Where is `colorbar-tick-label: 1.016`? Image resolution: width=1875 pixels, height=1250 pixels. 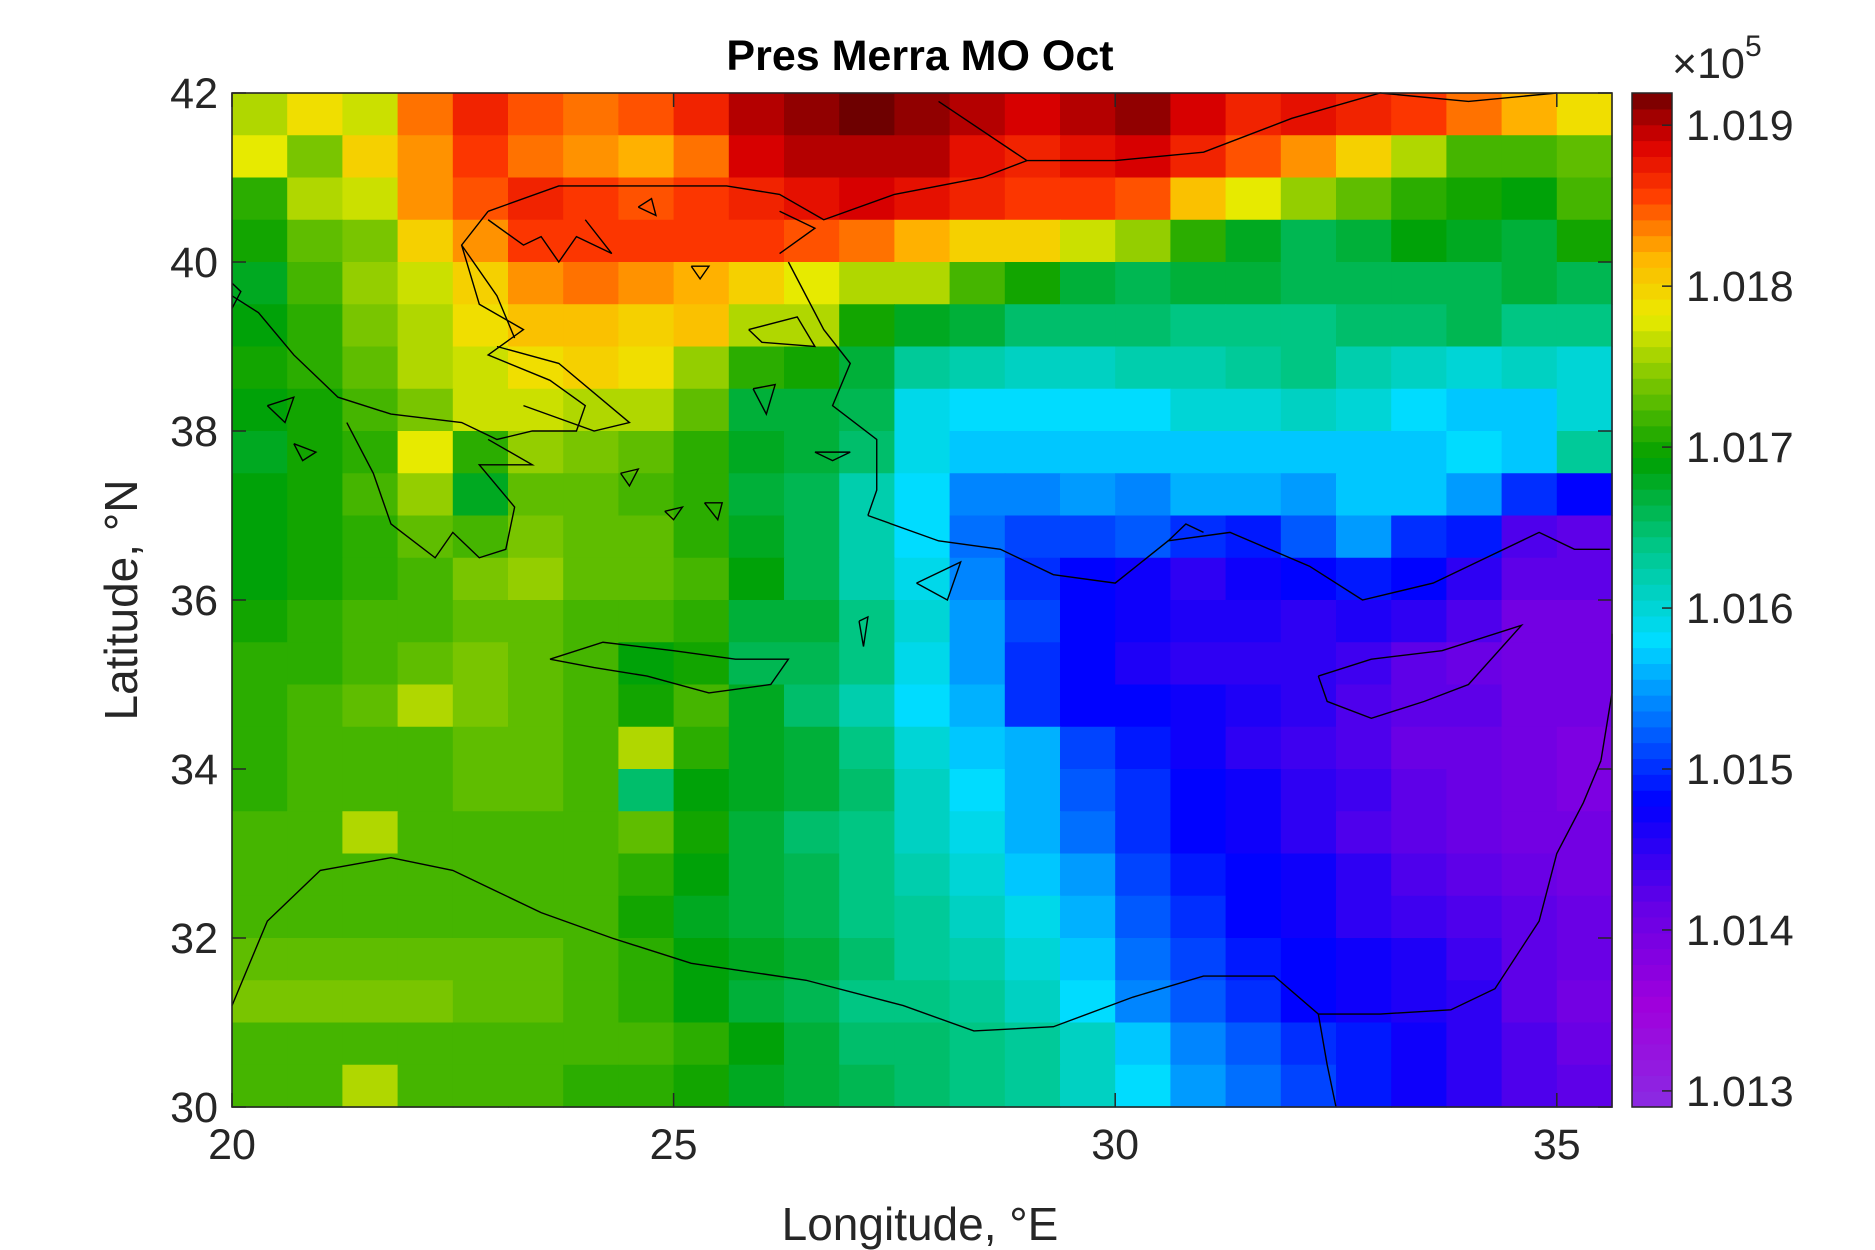
colorbar-tick-label: 1.016 is located at coordinates (1740, 609).